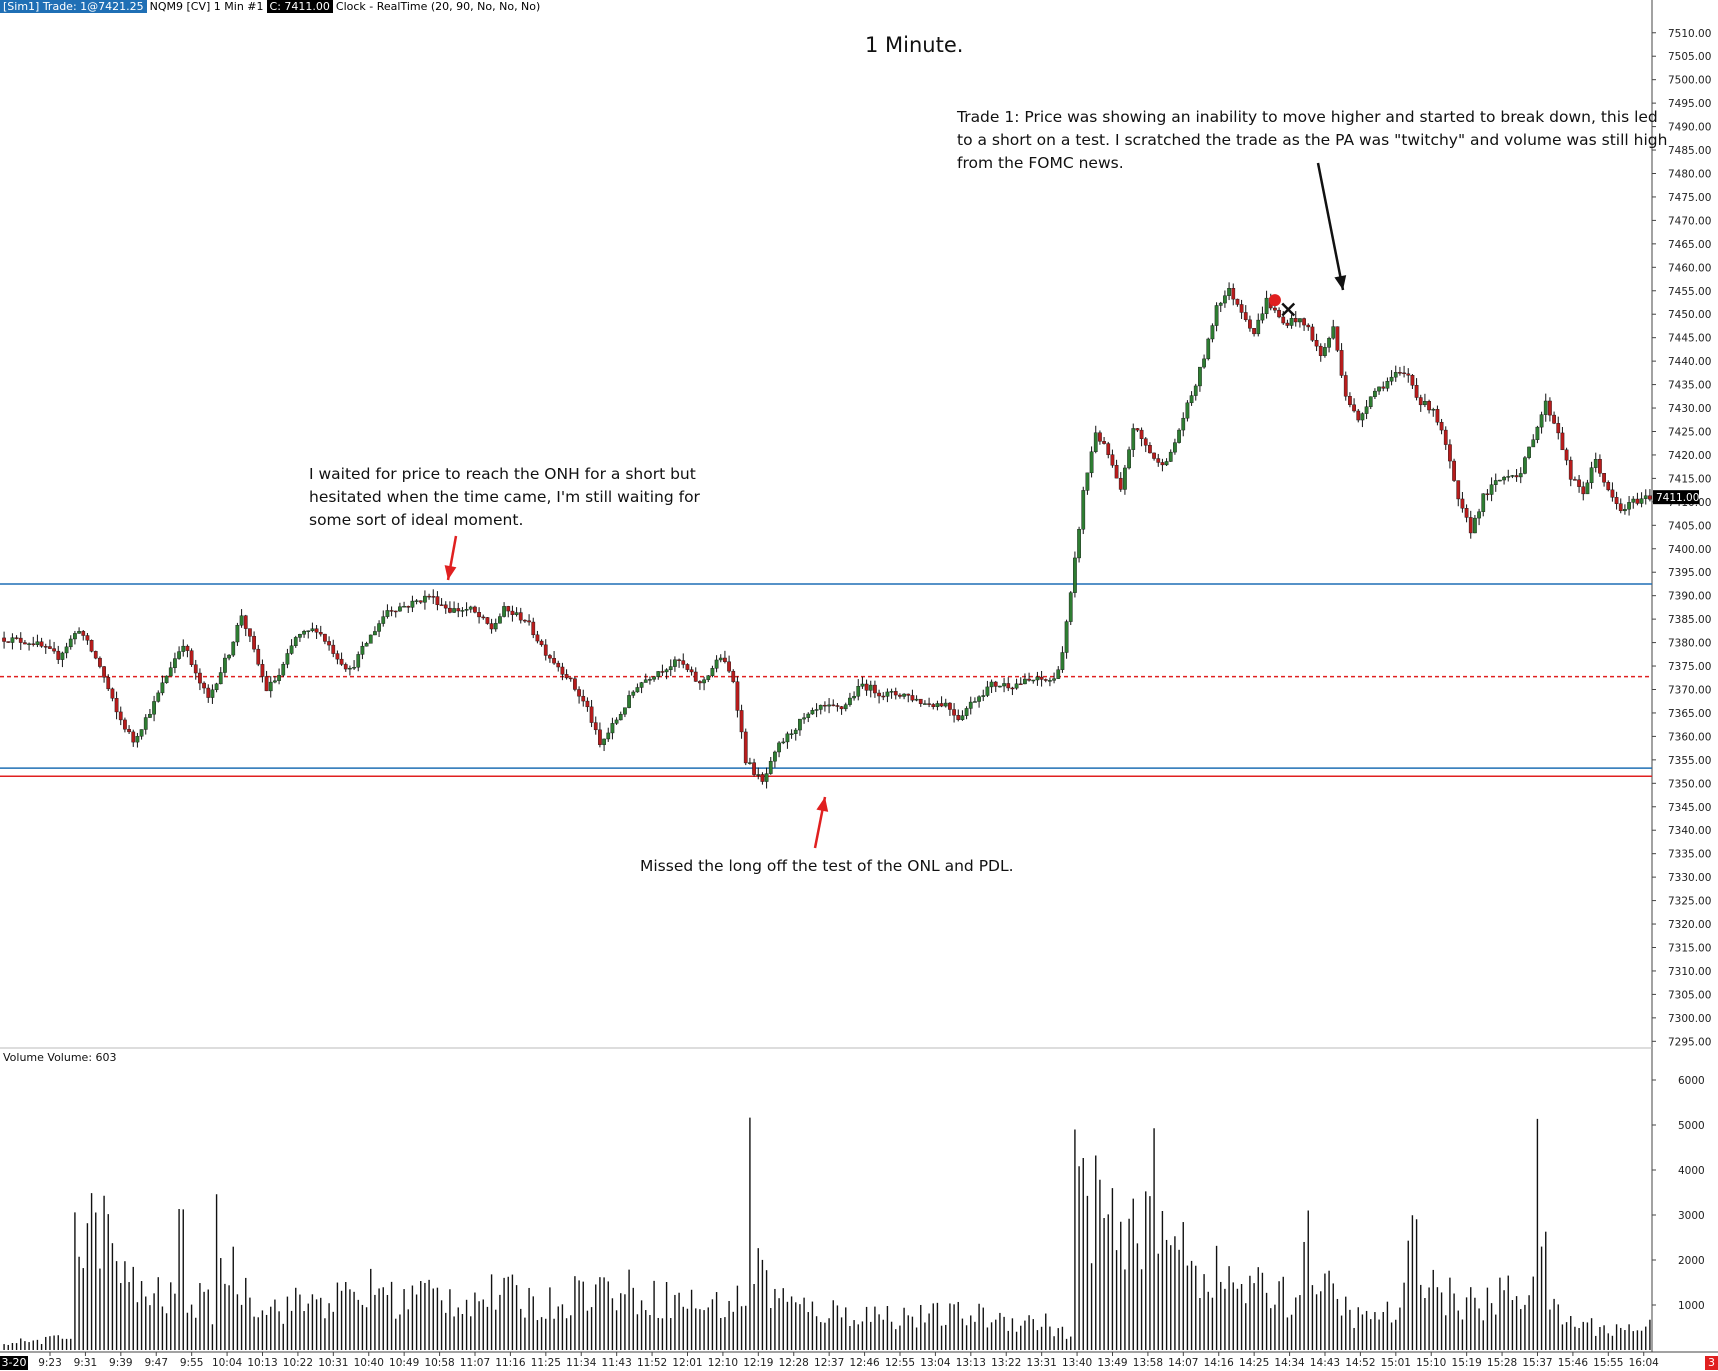 This screenshot has width=1718, height=1371. What do you see at coordinates (1689, 151) in the screenshot?
I see `price-tick-label: 7485.00` at bounding box center [1689, 151].